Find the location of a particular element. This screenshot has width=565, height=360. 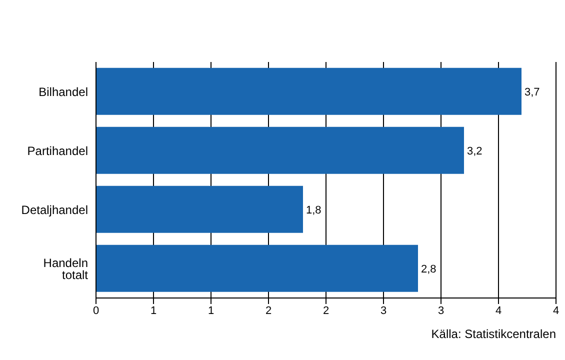

y-tick-label: Handeln totalt is located at coordinates (66, 269).